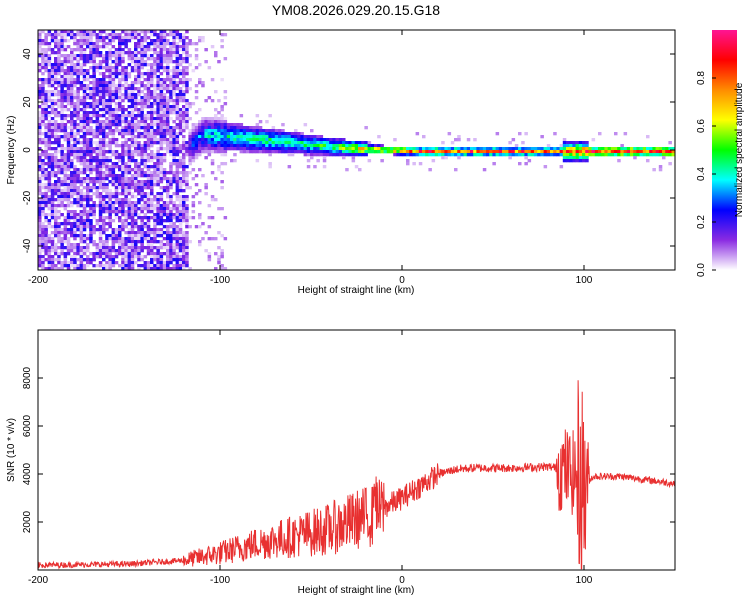 The height and width of the screenshot is (600, 750). I want to click on snr-x-label: Height of straight line (km), so click(356, 590).